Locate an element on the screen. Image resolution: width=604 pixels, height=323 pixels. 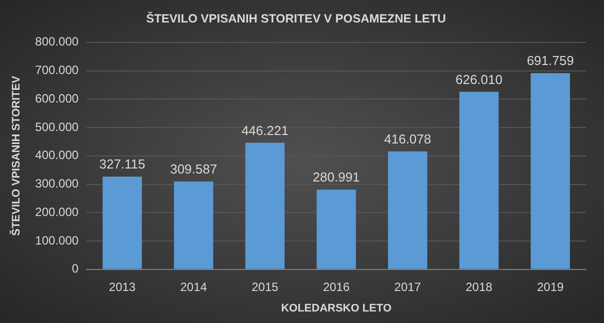
y-tick-label: 100.000 is located at coordinates (57, 240).